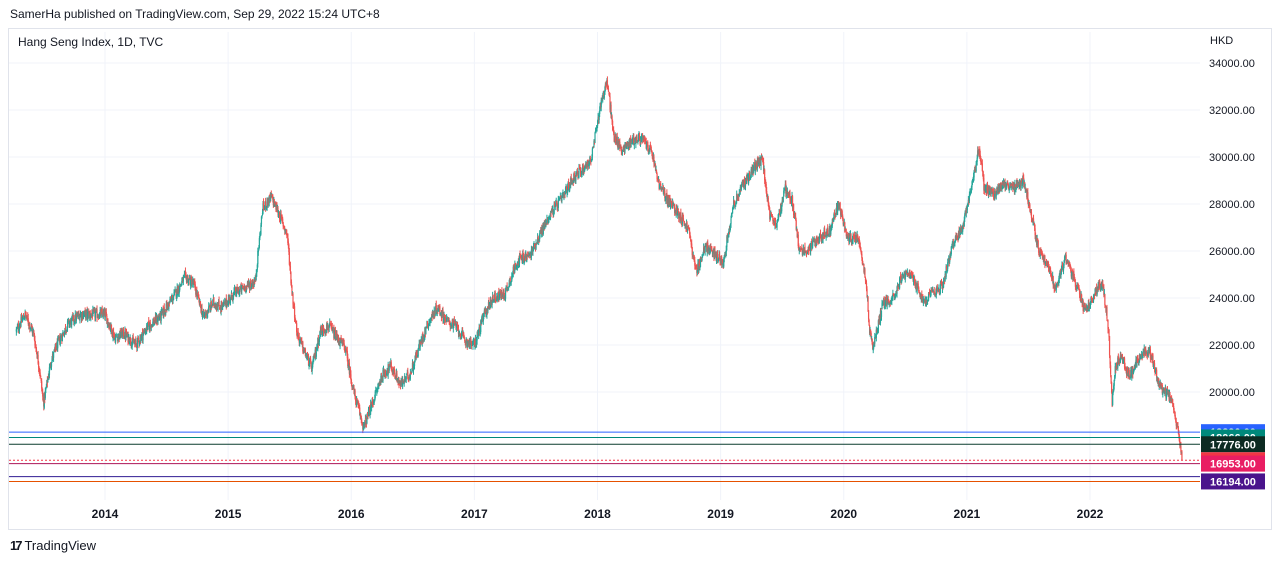 Image resolution: width=1280 pixels, height=563 pixels. What do you see at coordinates (53, 545) in the screenshot?
I see `tradingview-logo: 17 TradingView` at bounding box center [53, 545].